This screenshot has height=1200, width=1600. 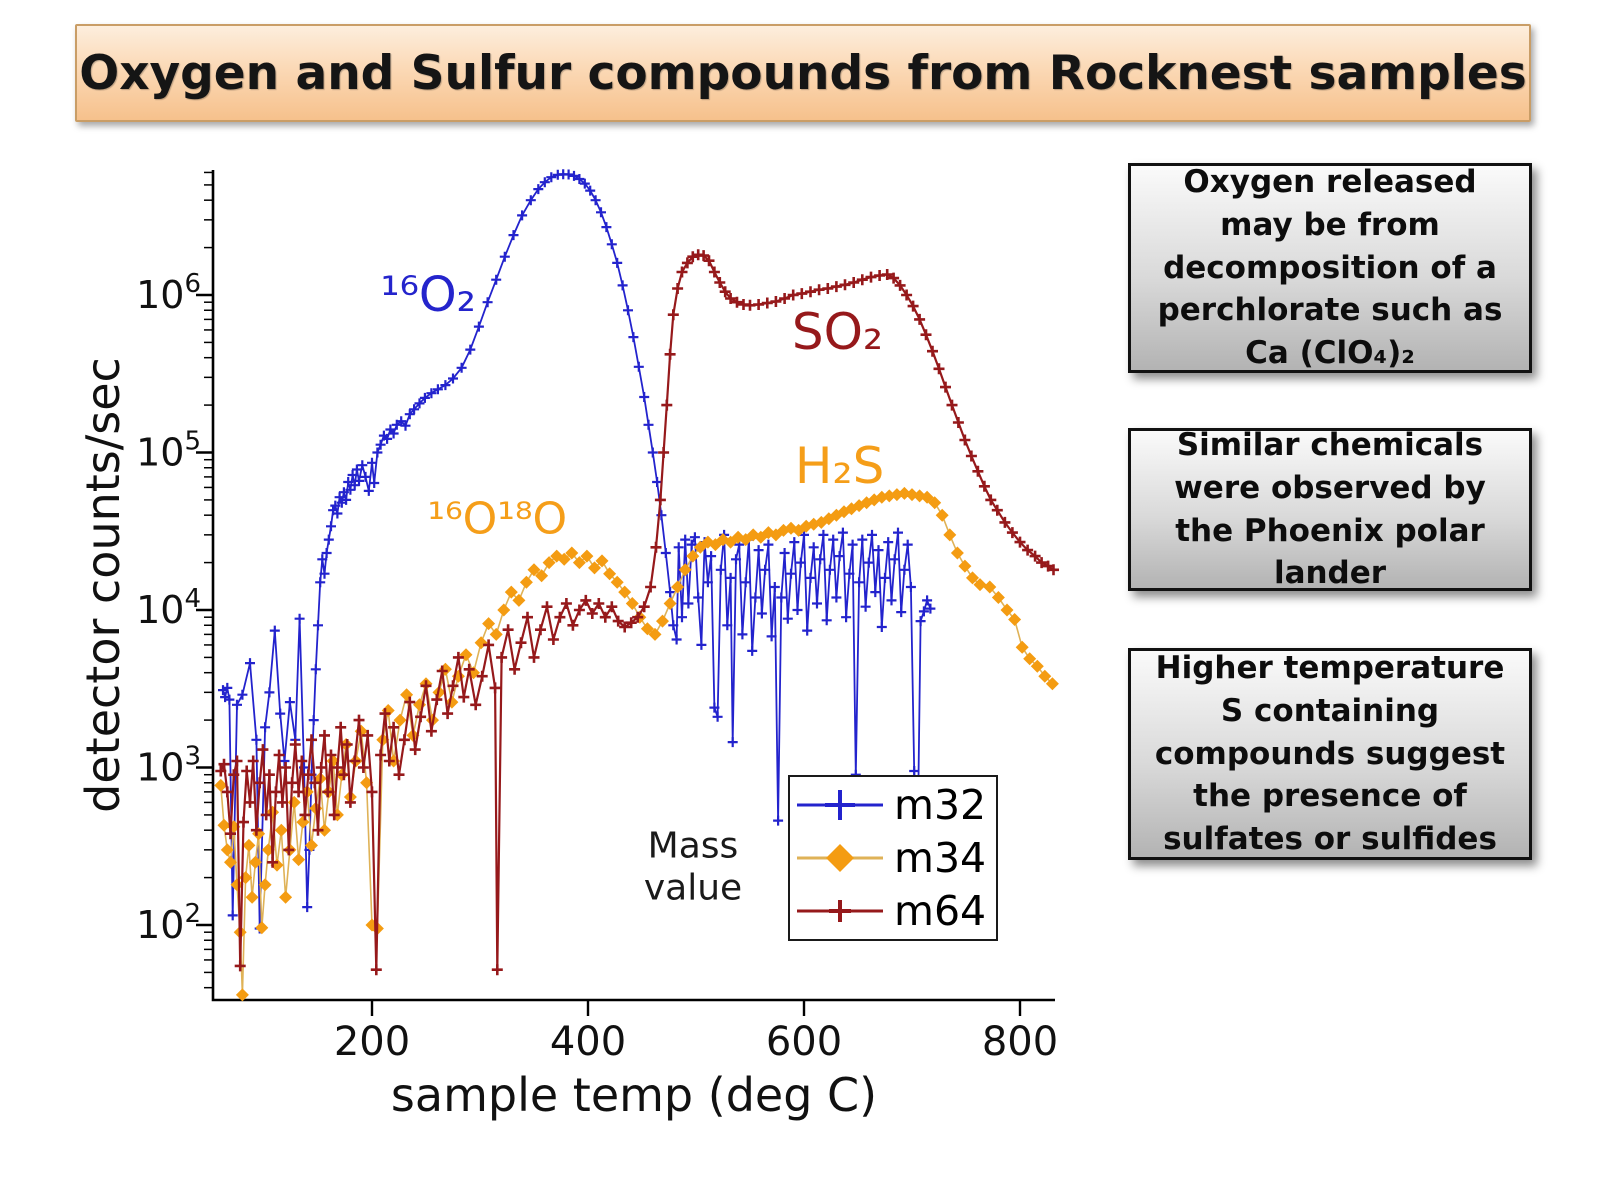 I want to click on y-tick-label: 10³, so click(x=168, y=766).